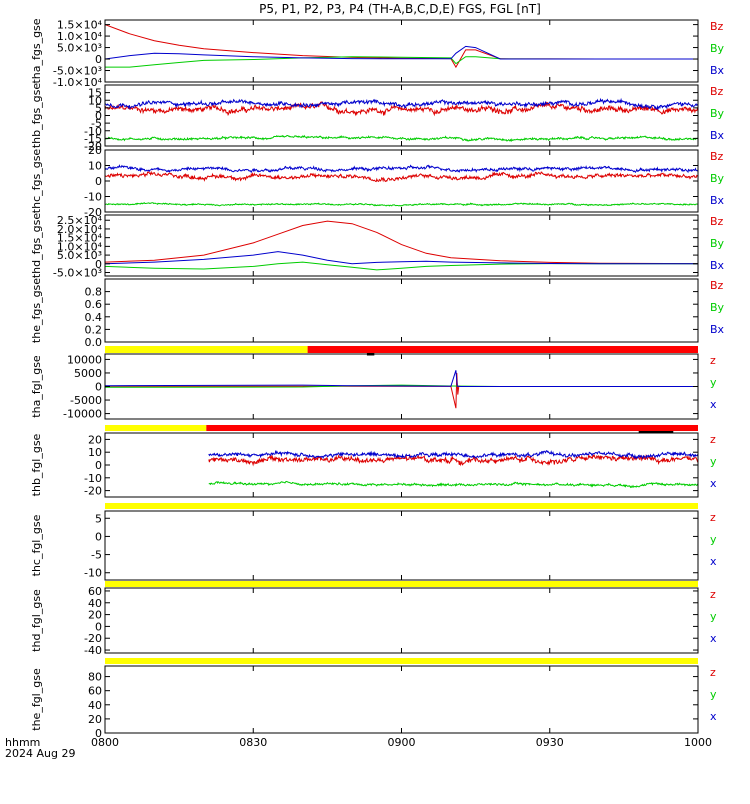  I want to click on y-axis-label: thb_fgs_gse, so click(36, 116).